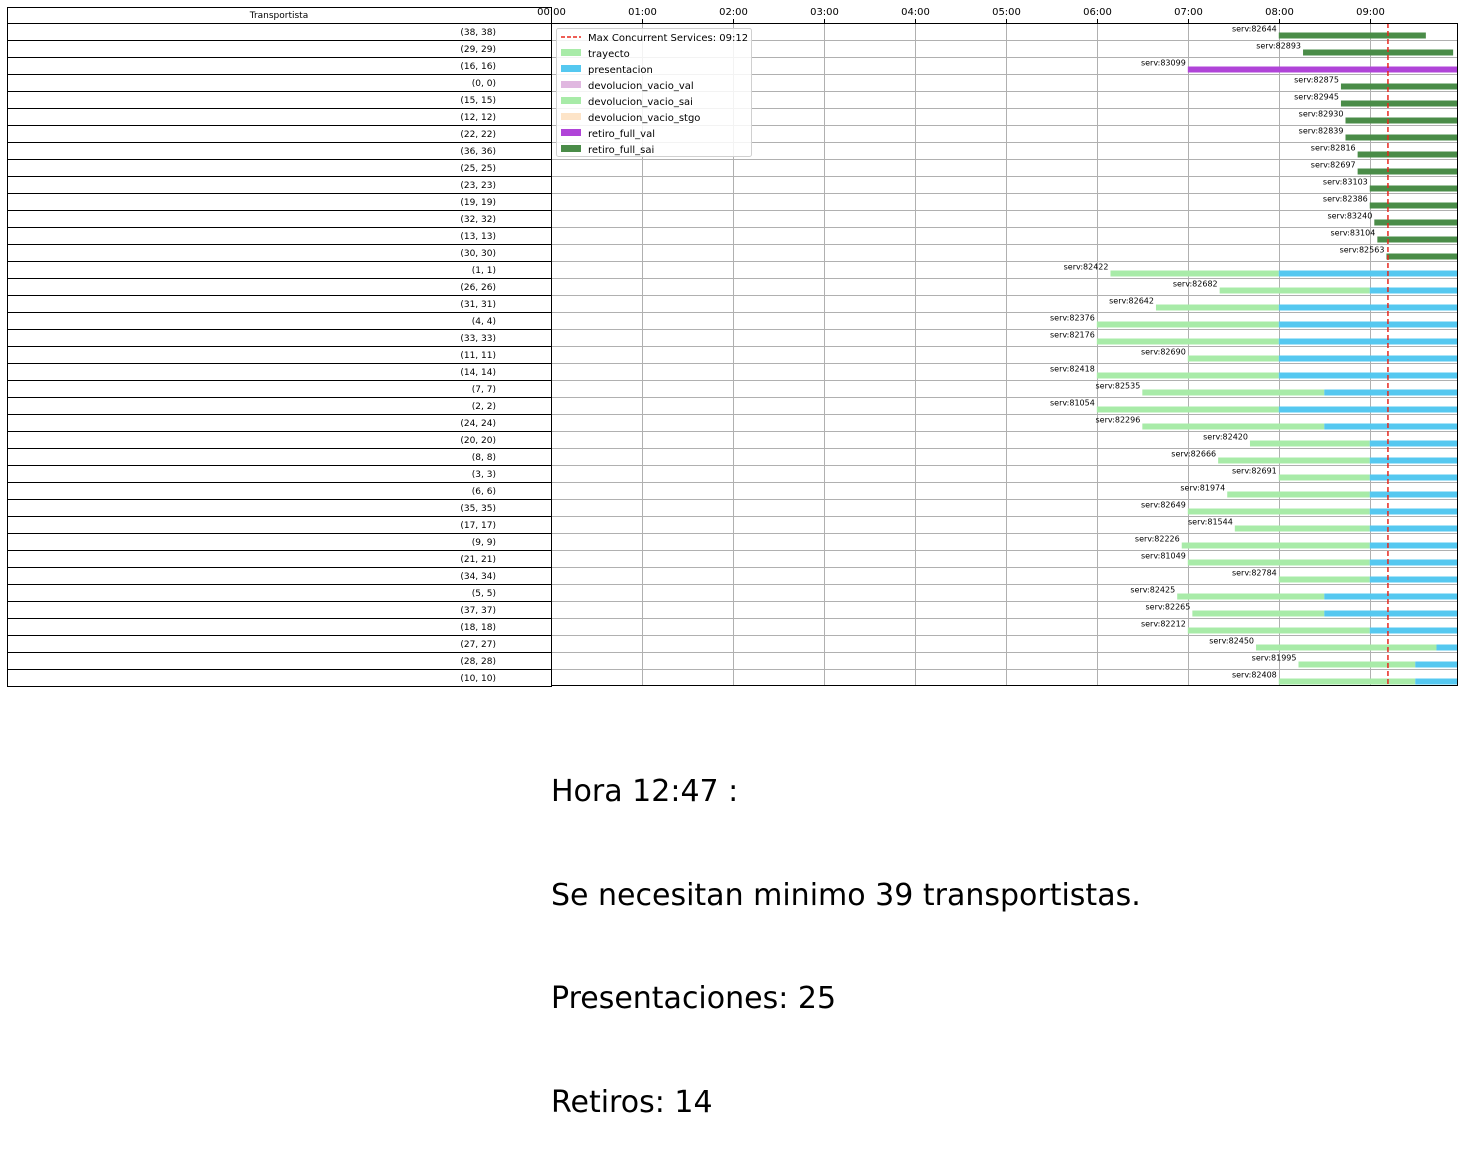  Describe the element at coordinates (1195, 284) in the screenshot. I see `service-label: serv:82682` at that location.